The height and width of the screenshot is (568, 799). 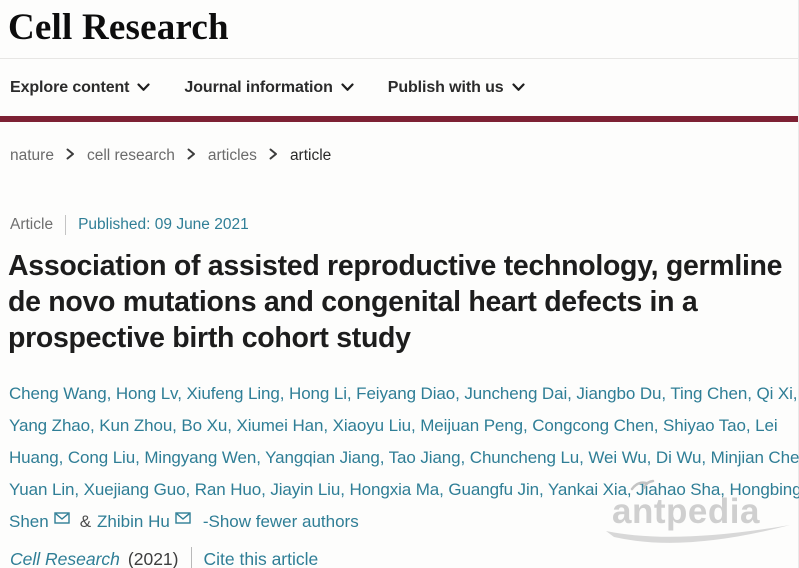 What do you see at coordinates (399, 119) in the screenshot?
I see `brand-accent-bar` at bounding box center [399, 119].